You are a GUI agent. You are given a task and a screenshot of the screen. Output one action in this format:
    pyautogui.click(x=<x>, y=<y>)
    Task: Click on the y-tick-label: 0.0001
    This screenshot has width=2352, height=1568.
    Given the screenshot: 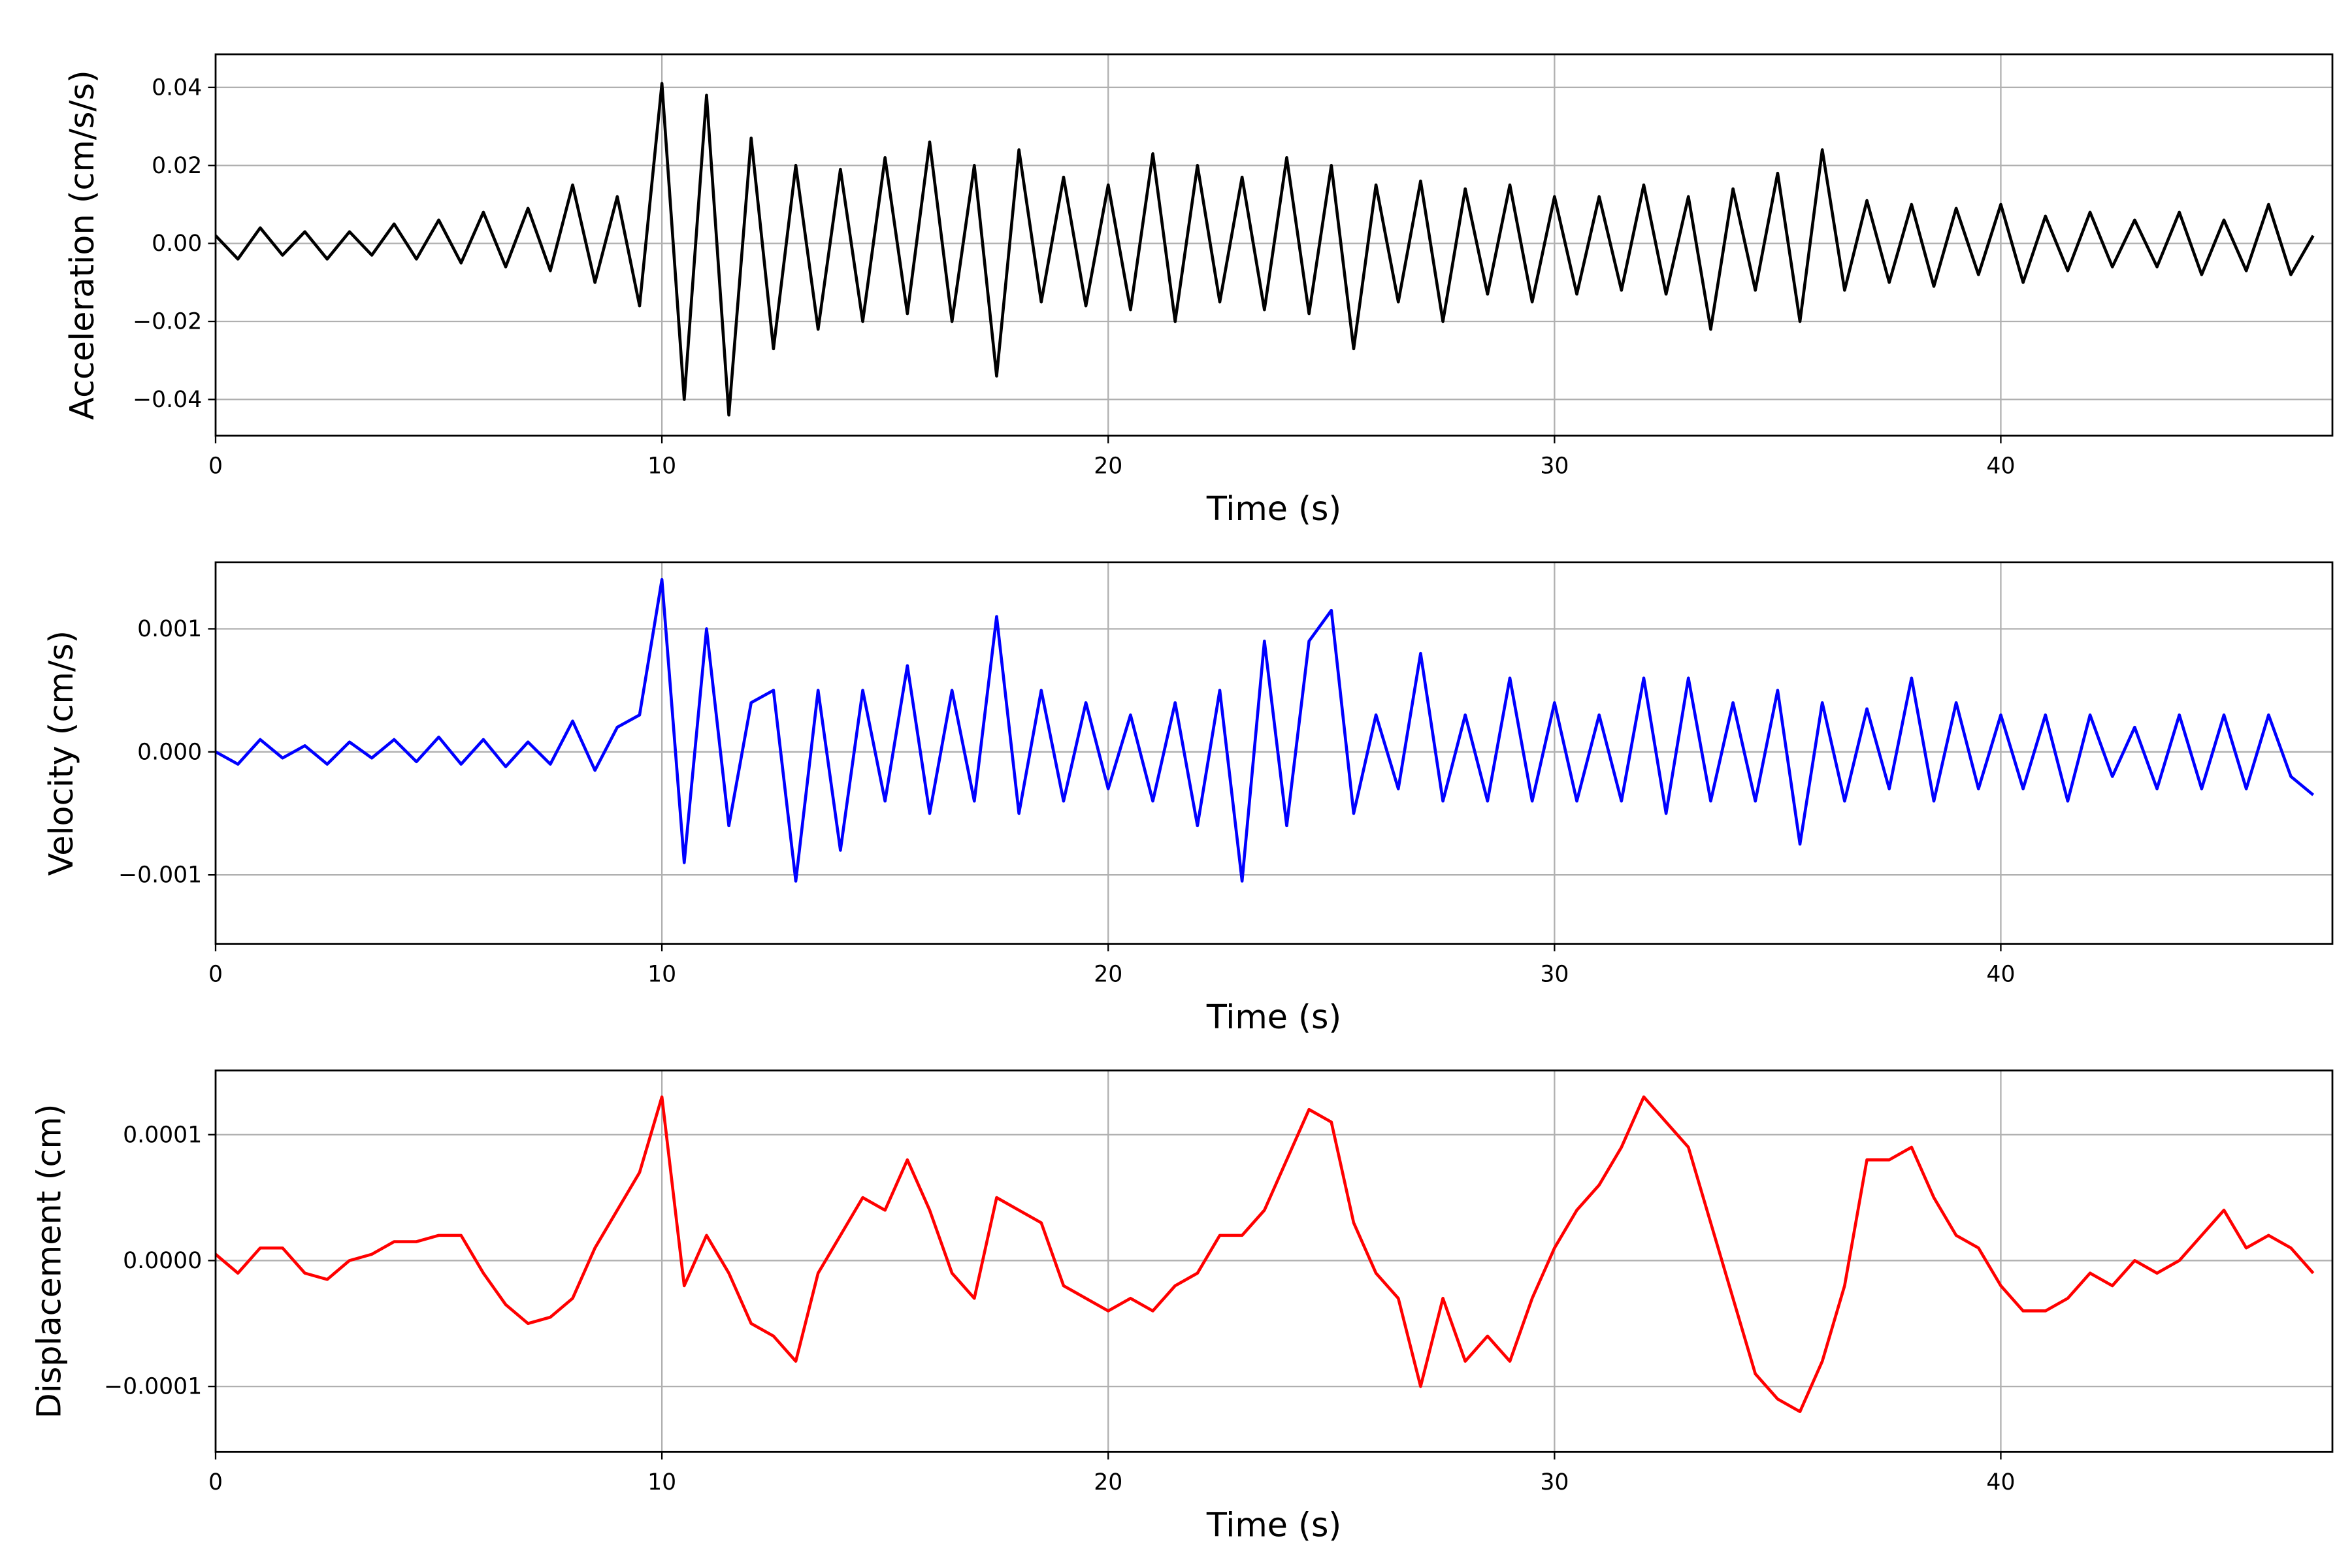 What is the action you would take?
    pyautogui.click(x=162, y=1135)
    